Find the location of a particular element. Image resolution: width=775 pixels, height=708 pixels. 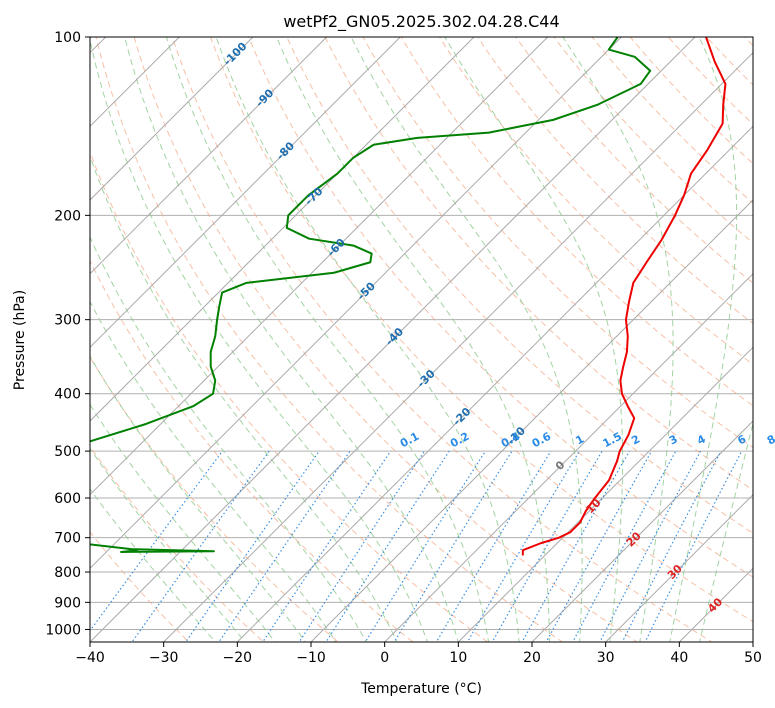

y-tick-label: 200 is located at coordinates (67, 216).